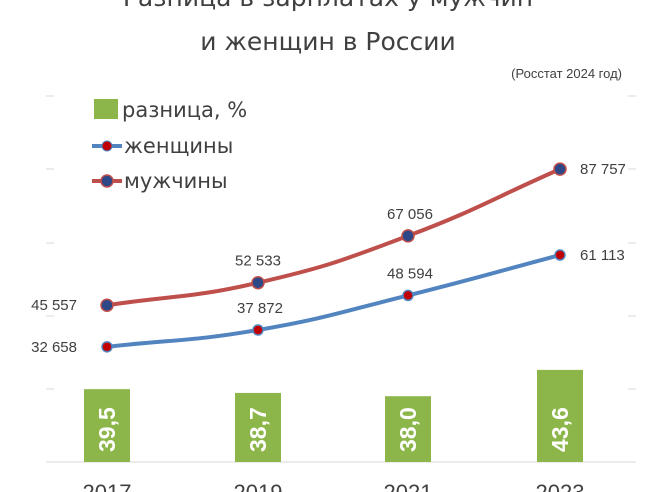 The image size is (656, 492). I want to click on women-point-2019, so click(258, 330).